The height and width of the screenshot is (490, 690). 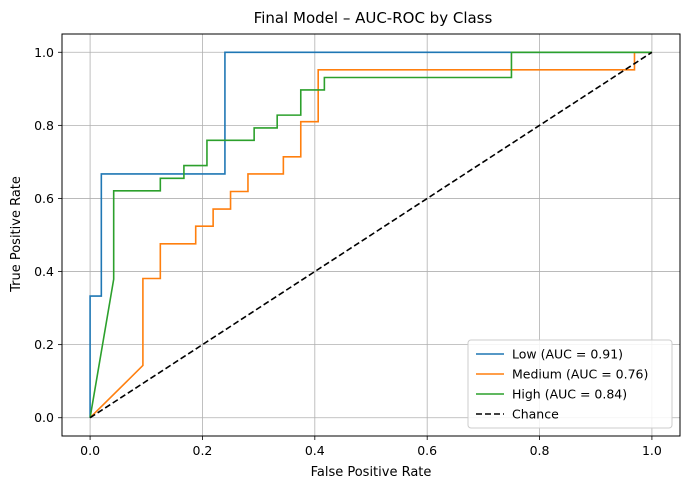 What do you see at coordinates (44, 198) in the screenshot?
I see `y-tick-label: 0.6` at bounding box center [44, 198].